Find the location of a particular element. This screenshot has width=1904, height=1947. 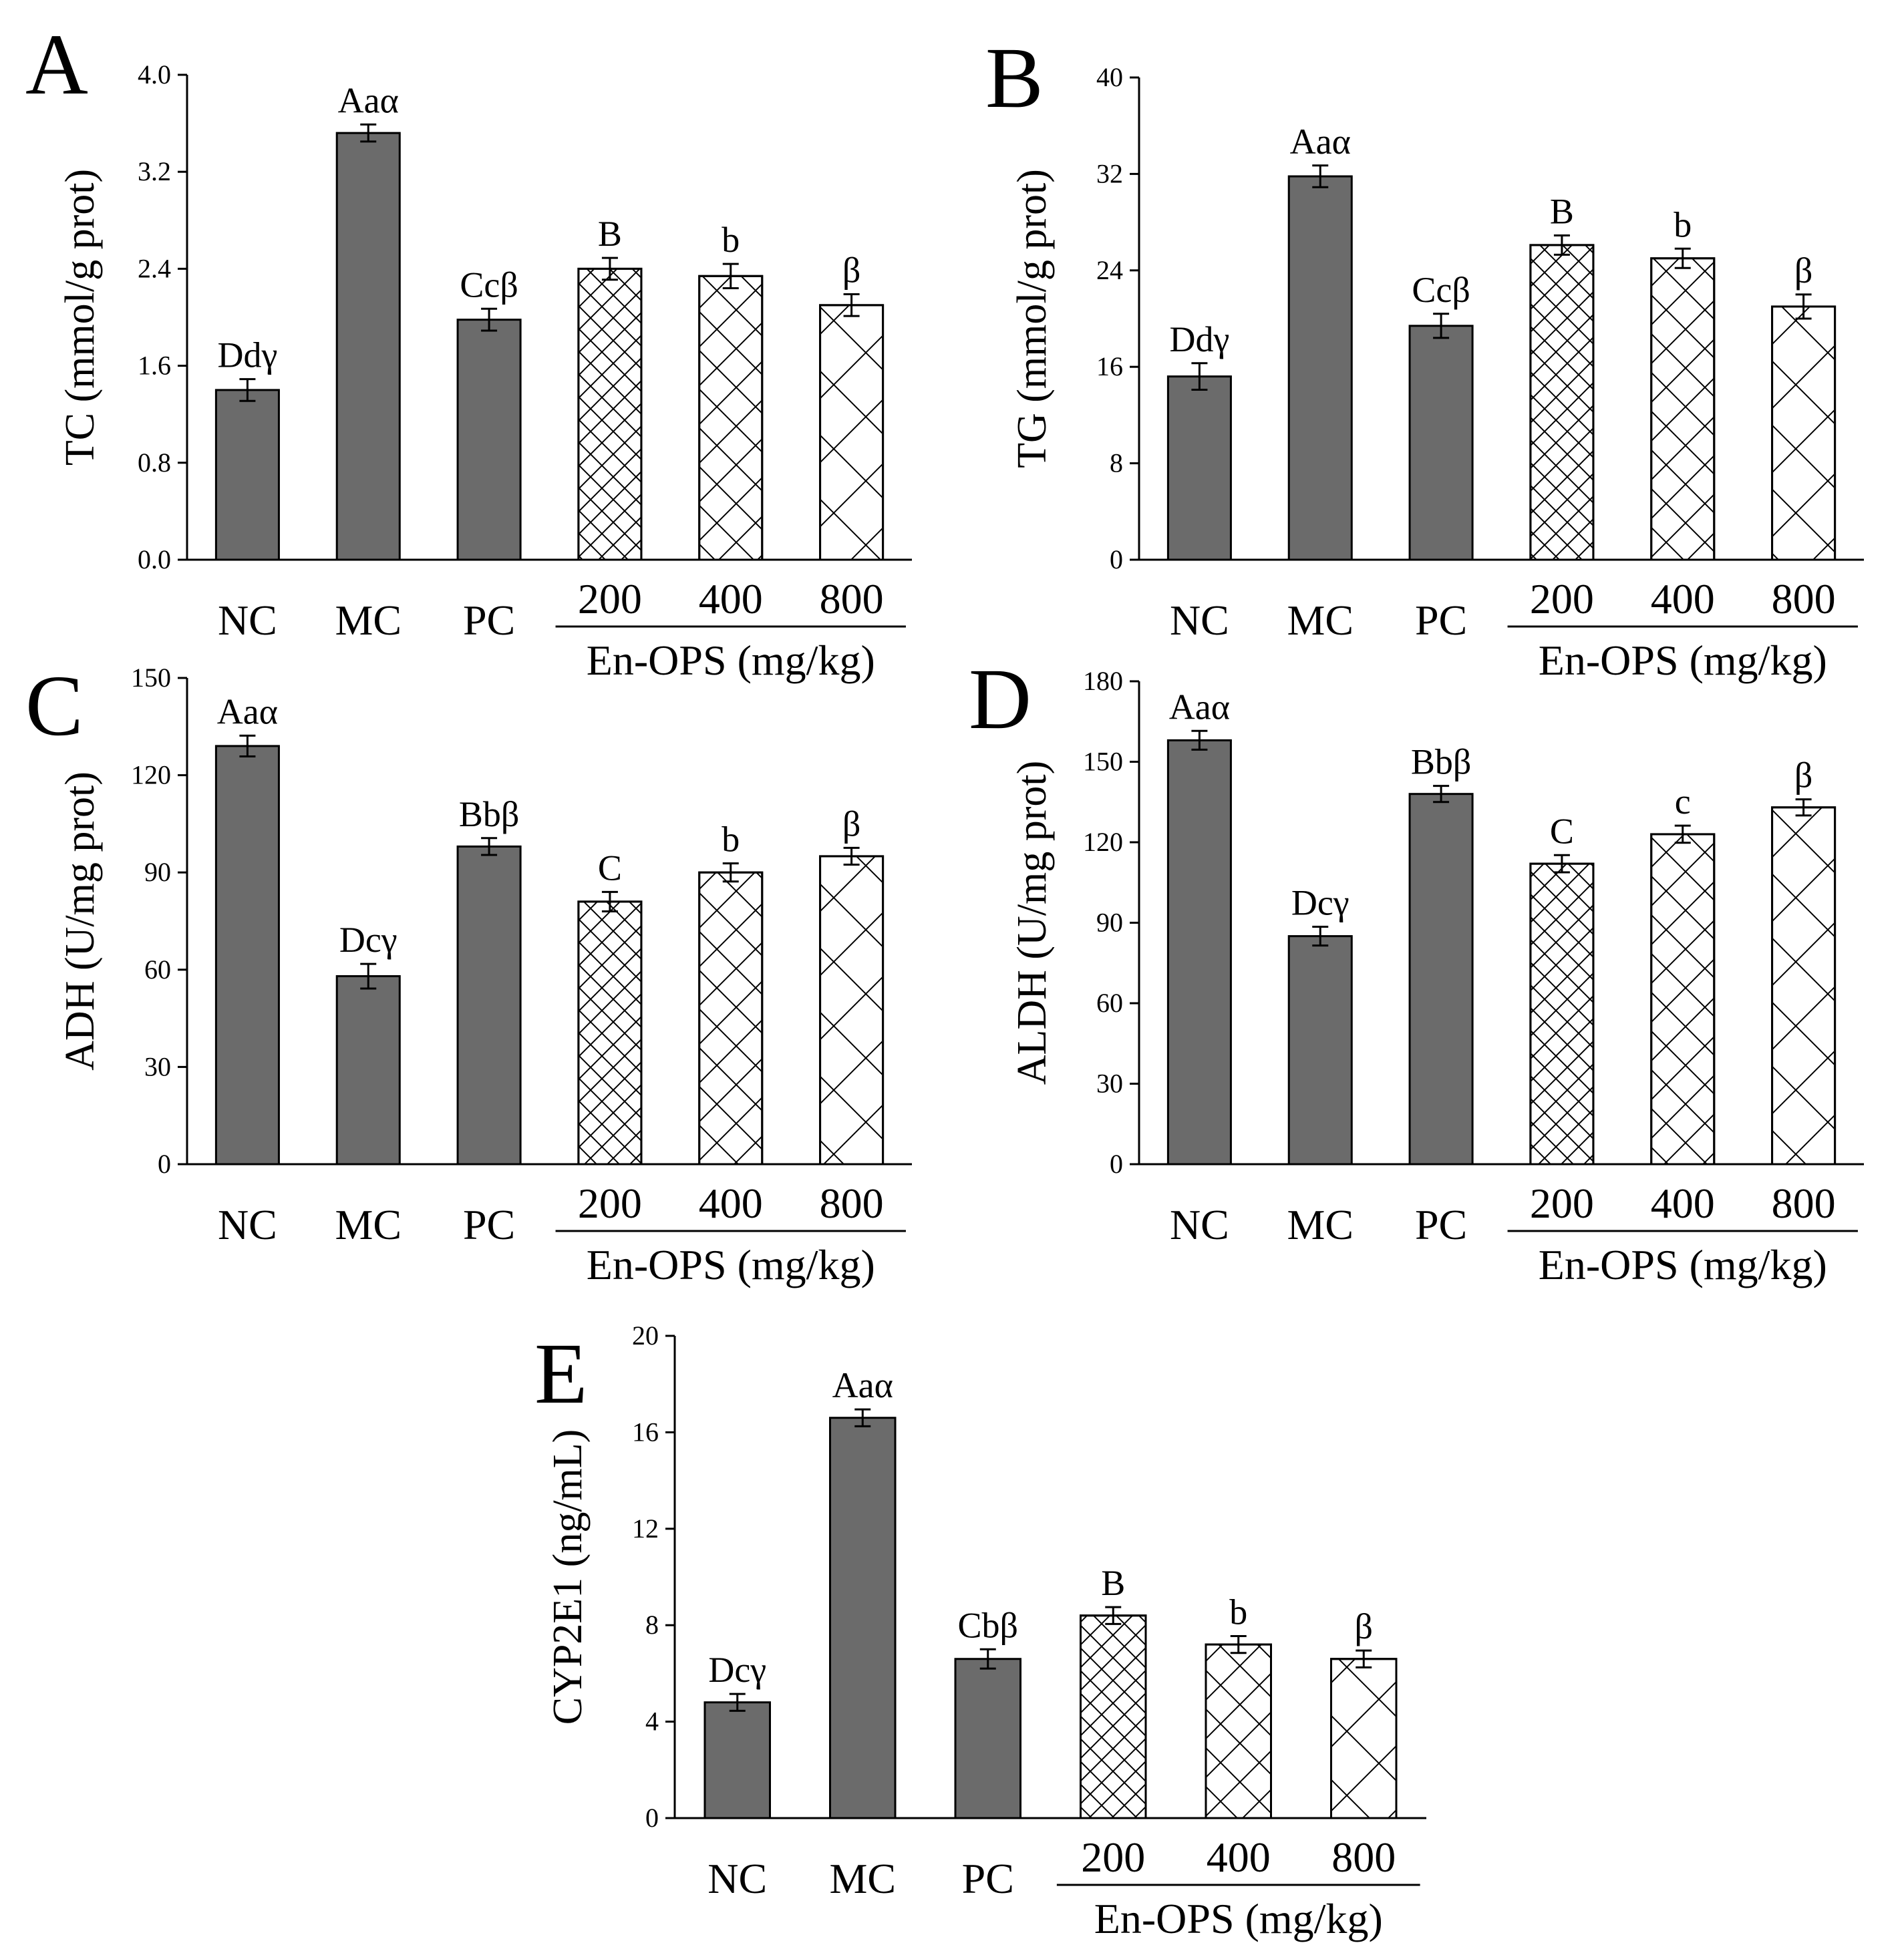

panel-letter: D is located at coordinates (1000, 699).